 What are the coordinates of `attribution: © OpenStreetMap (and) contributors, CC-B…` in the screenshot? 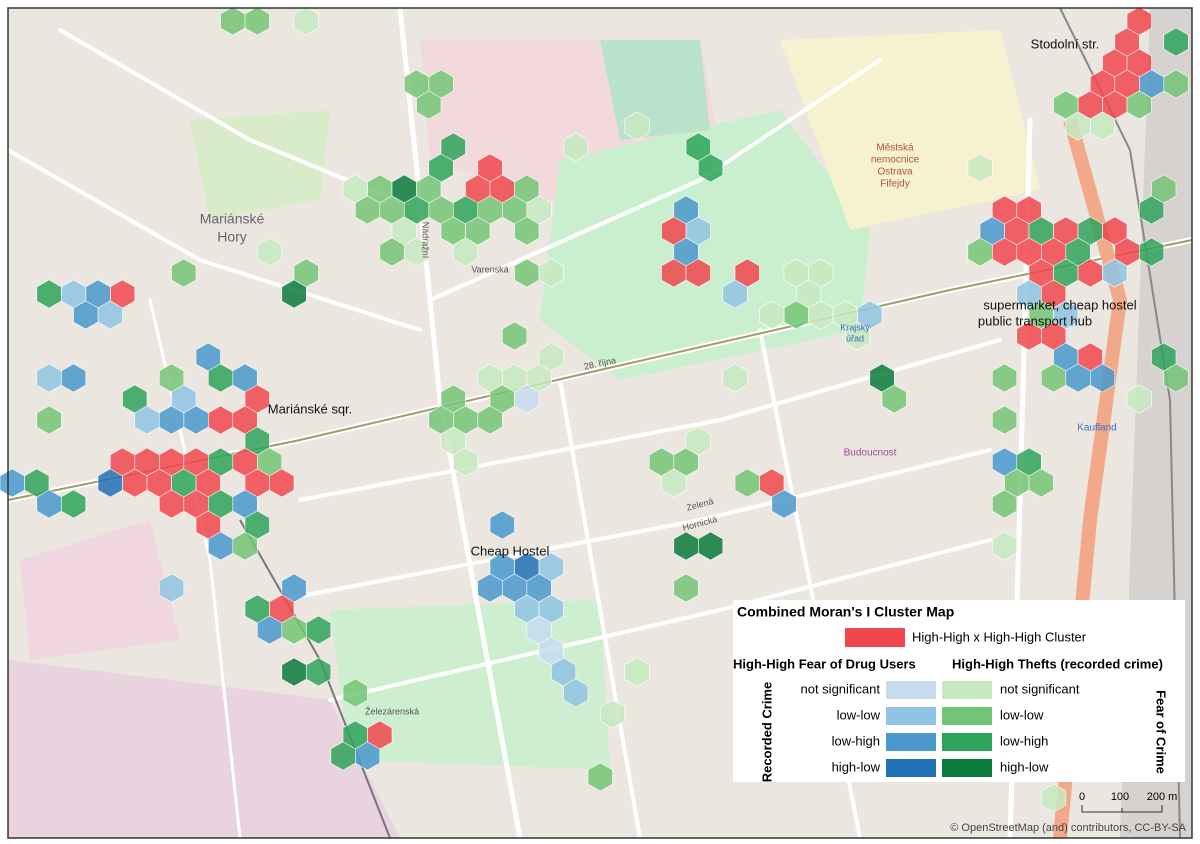 It's located at (1068, 828).